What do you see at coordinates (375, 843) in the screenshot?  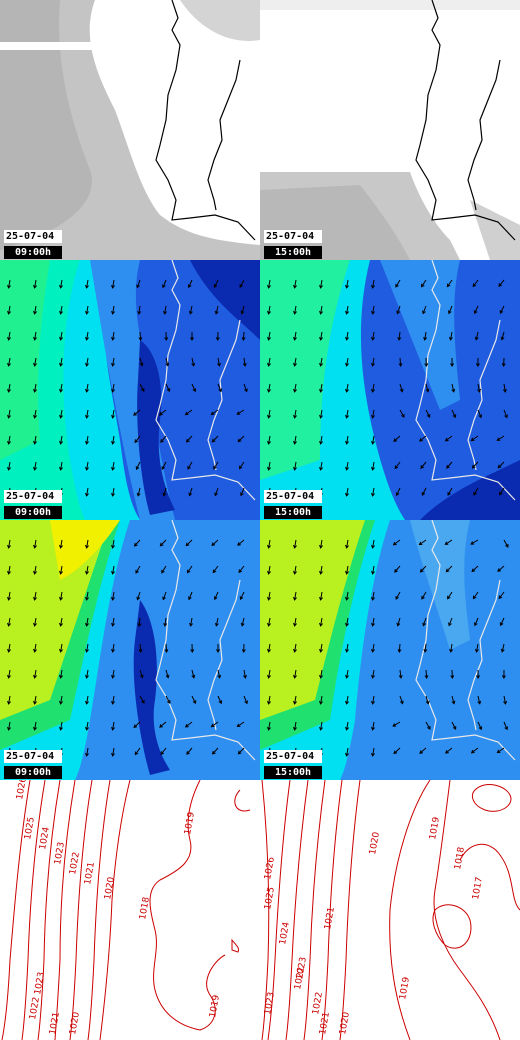 I see `isobar-label: 1020` at bounding box center [375, 843].